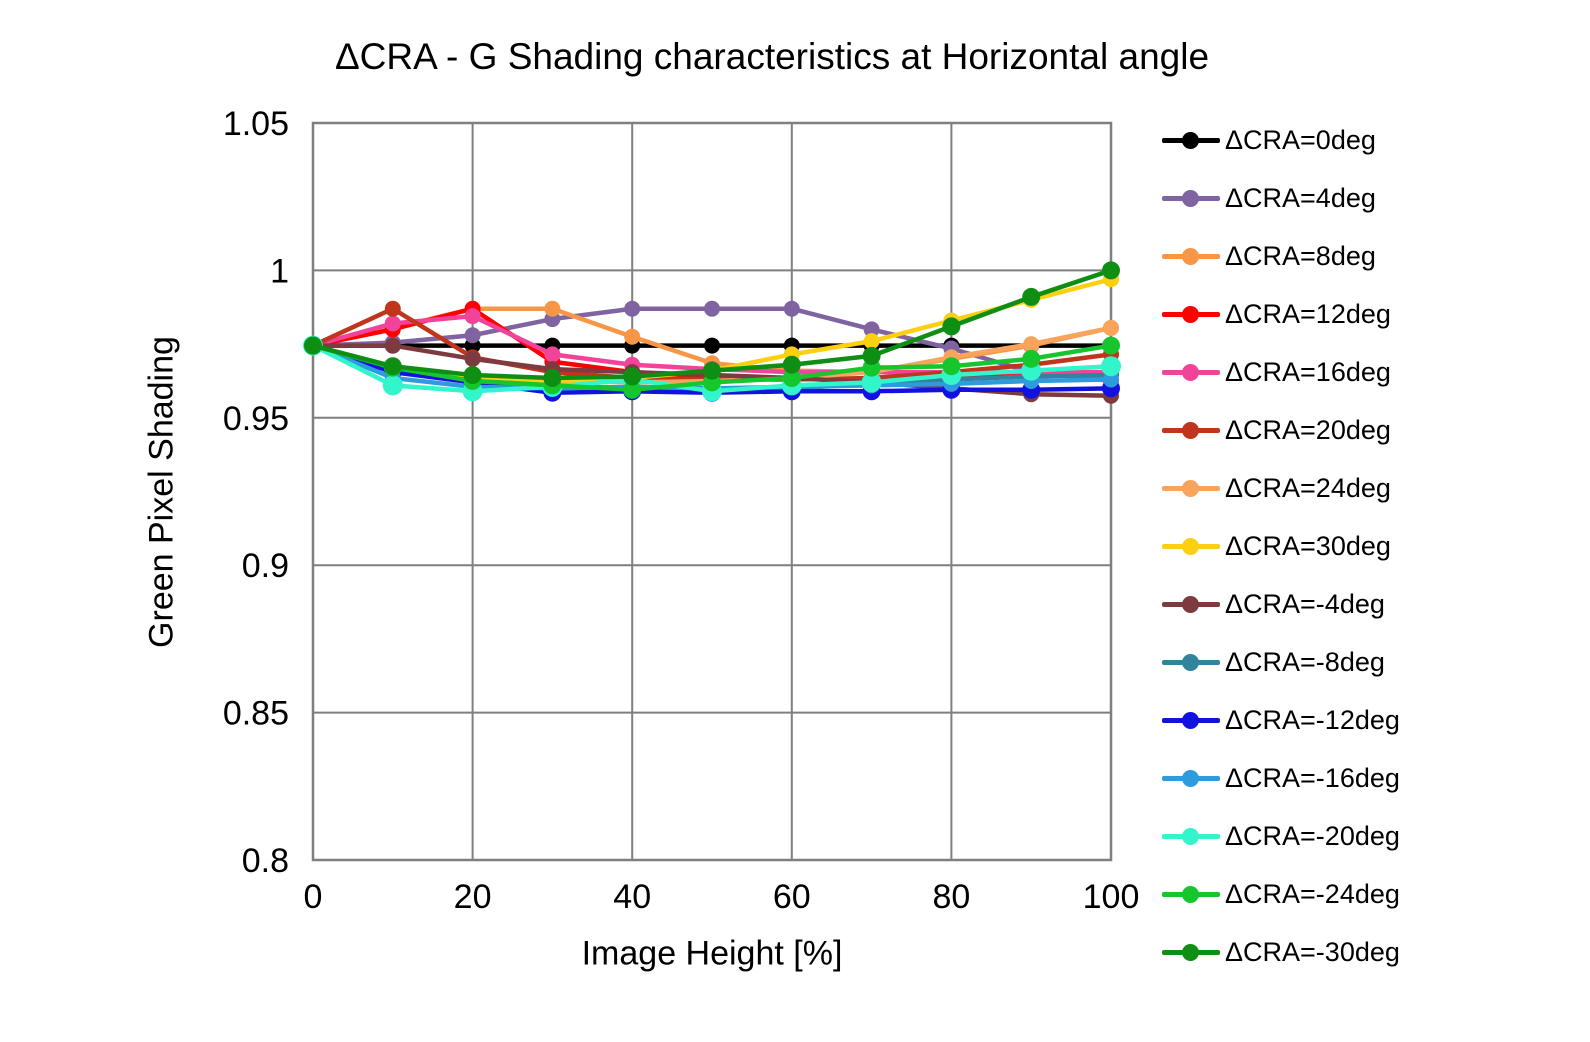 This screenshot has width=1590, height=1042. I want to click on y-axis-title: Green Pixel Shading, so click(161, 492).